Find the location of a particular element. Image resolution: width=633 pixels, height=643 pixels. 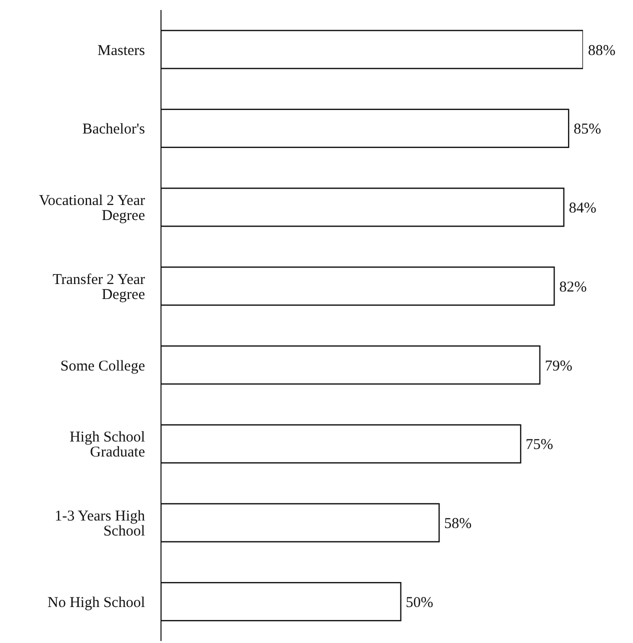

y-tick-label: Vocational 2 Year Degree is located at coordinates (92, 208).